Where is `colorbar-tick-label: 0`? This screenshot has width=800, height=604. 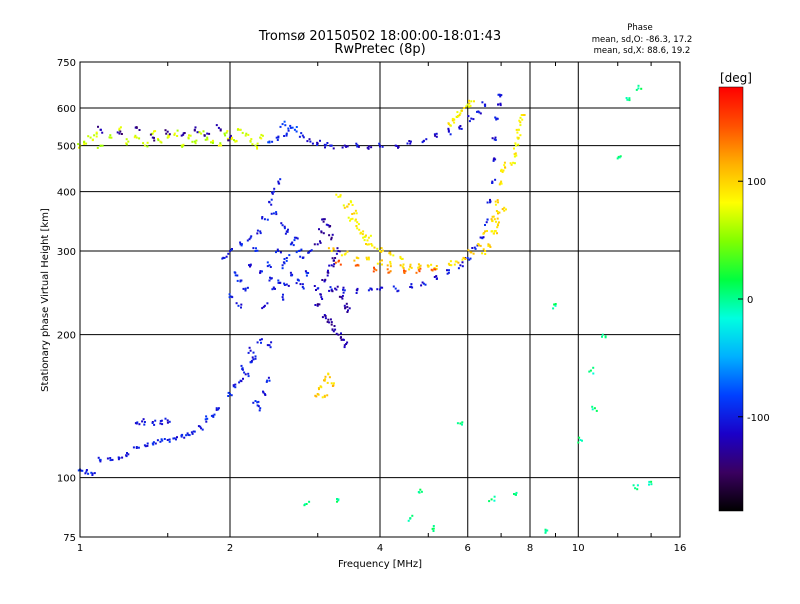
colorbar-tick-label: 0 is located at coordinates (750, 300).